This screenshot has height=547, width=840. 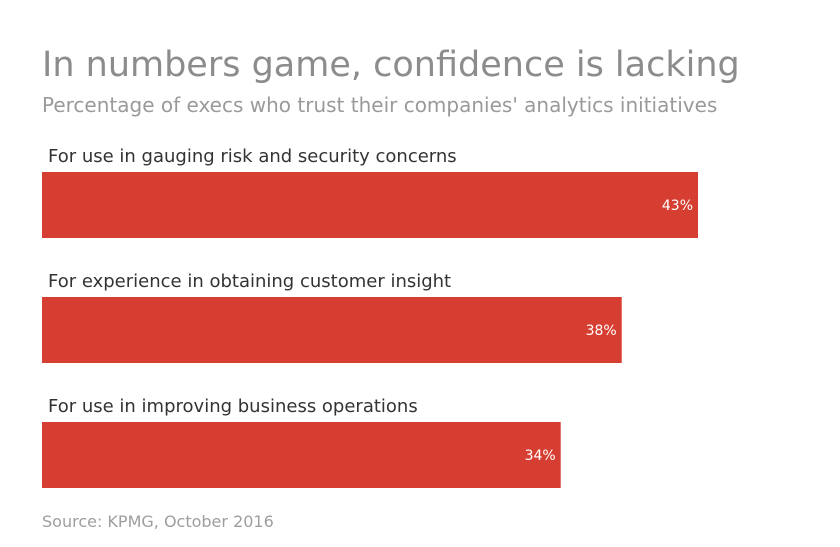 I want to click on category-label: For use in improving business operations, so click(x=233, y=406).